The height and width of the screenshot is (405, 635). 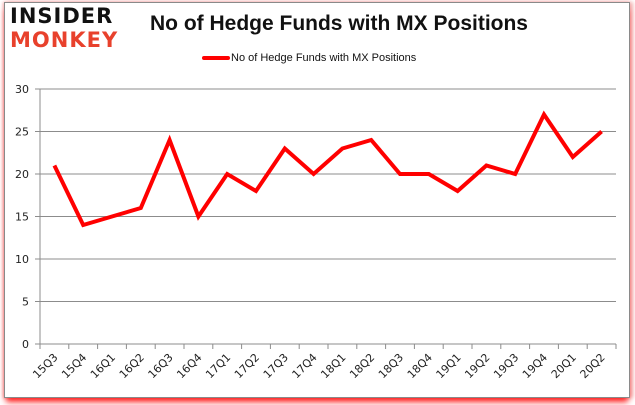 I want to click on y-tick-label: 0, so click(x=25, y=344).